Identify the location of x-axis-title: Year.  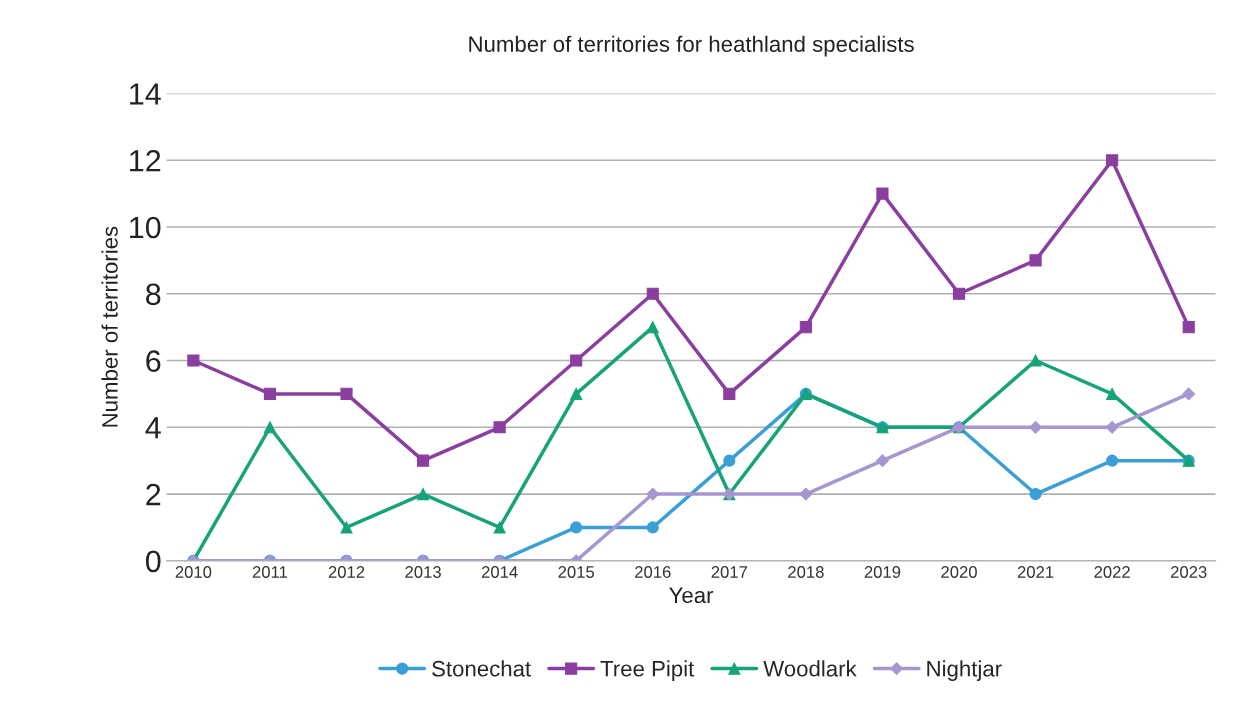
(691, 595).